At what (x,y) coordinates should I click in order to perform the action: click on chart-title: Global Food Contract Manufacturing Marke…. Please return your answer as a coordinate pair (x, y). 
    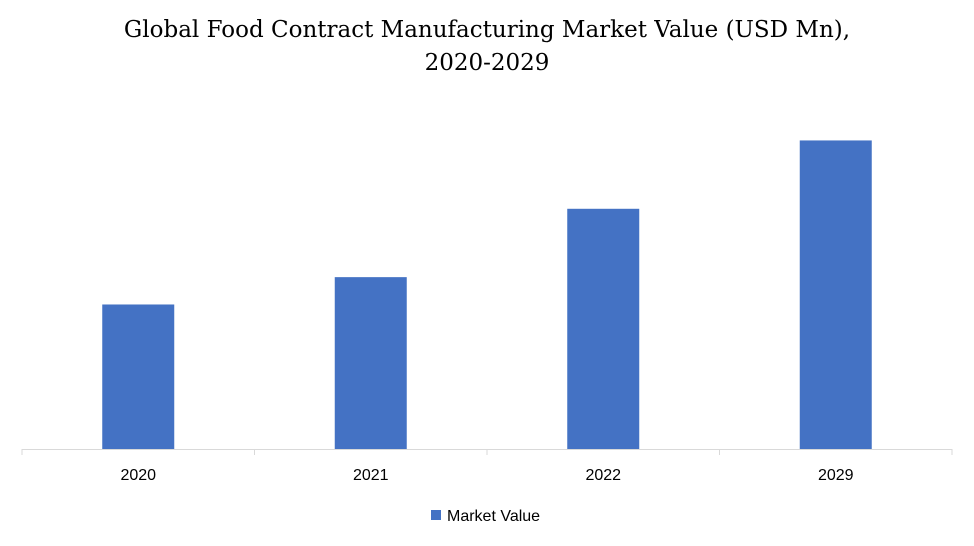
    Looking at the image, I should click on (487, 47).